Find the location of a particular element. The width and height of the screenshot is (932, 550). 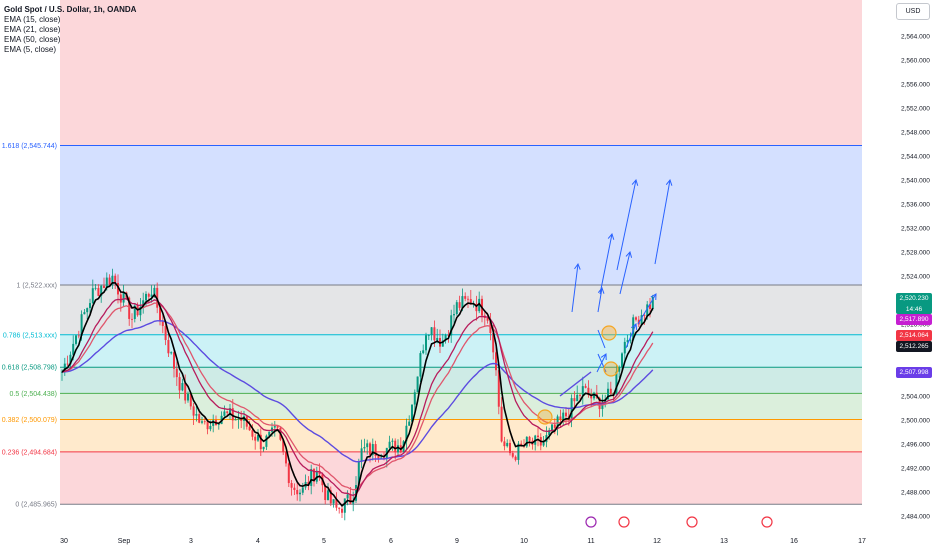

x-tick-label: 10 is located at coordinates (524, 541).